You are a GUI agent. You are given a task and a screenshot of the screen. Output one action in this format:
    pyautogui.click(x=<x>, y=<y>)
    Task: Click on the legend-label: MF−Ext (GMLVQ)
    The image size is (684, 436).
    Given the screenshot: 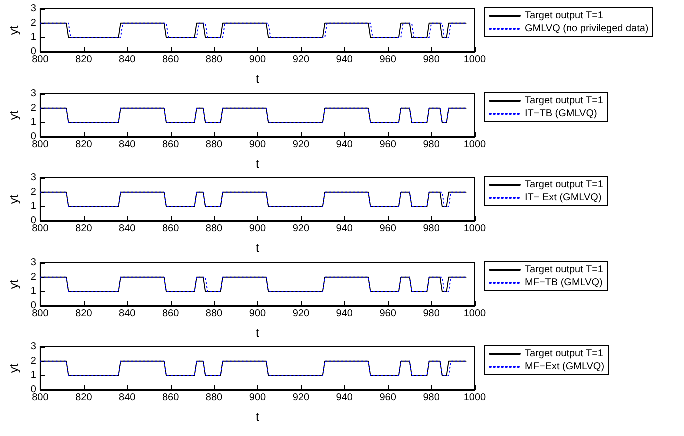 What is the action you would take?
    pyautogui.click(x=565, y=367)
    